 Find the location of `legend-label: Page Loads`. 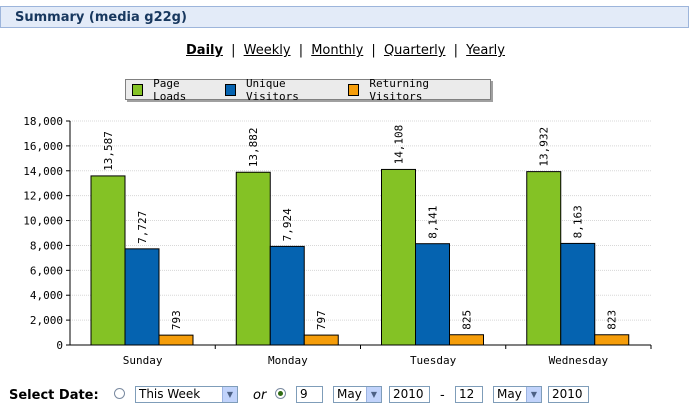

legend-label: Page Loads is located at coordinates (170, 89).